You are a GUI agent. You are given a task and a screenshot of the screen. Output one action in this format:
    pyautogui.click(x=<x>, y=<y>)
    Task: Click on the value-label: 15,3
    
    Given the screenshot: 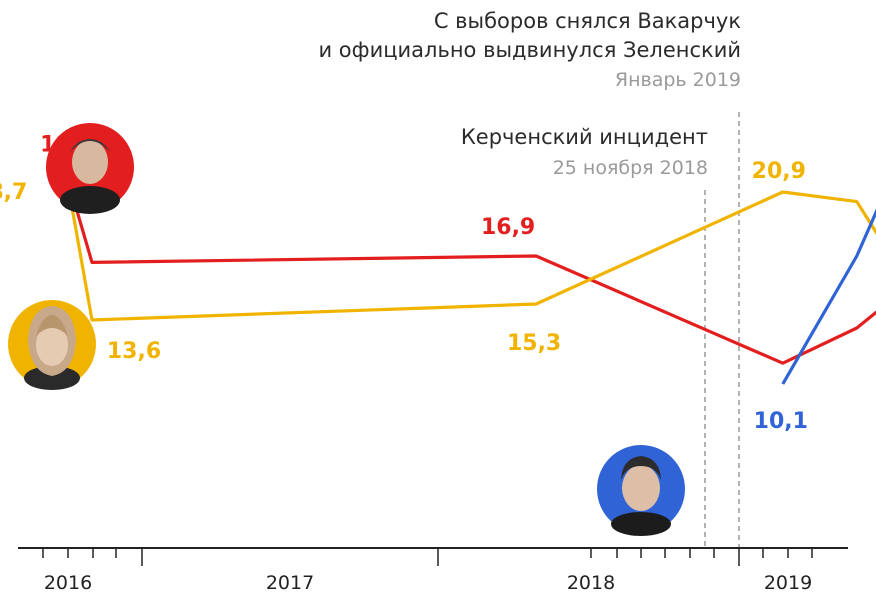 What is the action you would take?
    pyautogui.click(x=534, y=343)
    